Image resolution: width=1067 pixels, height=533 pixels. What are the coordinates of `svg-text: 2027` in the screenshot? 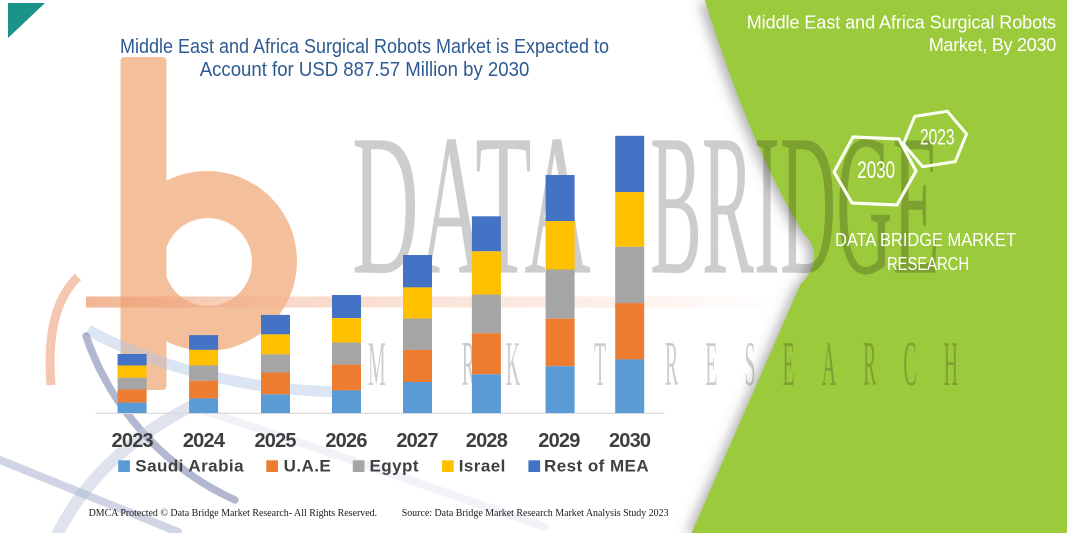 It's located at (417, 441).